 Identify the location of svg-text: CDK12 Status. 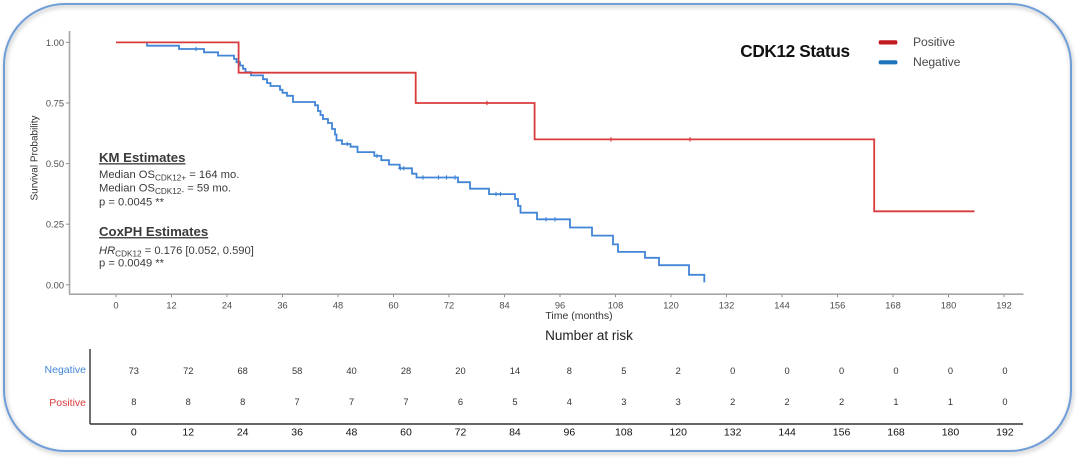
(794, 51).